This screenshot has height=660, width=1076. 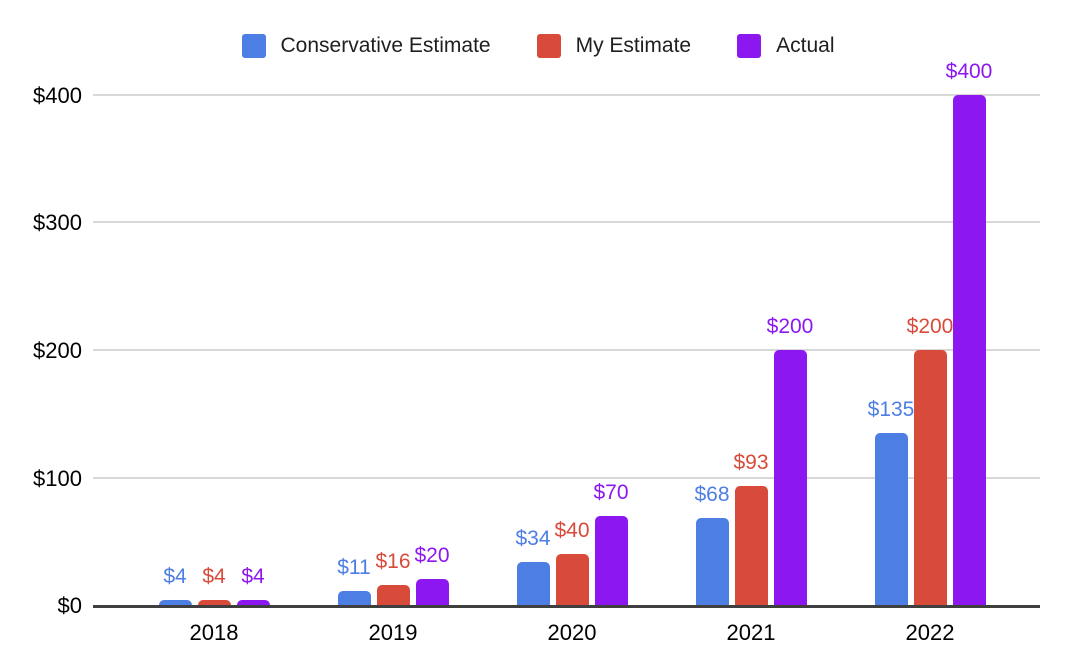 What do you see at coordinates (891, 409) in the screenshot?
I see `bar-value-label: $135` at bounding box center [891, 409].